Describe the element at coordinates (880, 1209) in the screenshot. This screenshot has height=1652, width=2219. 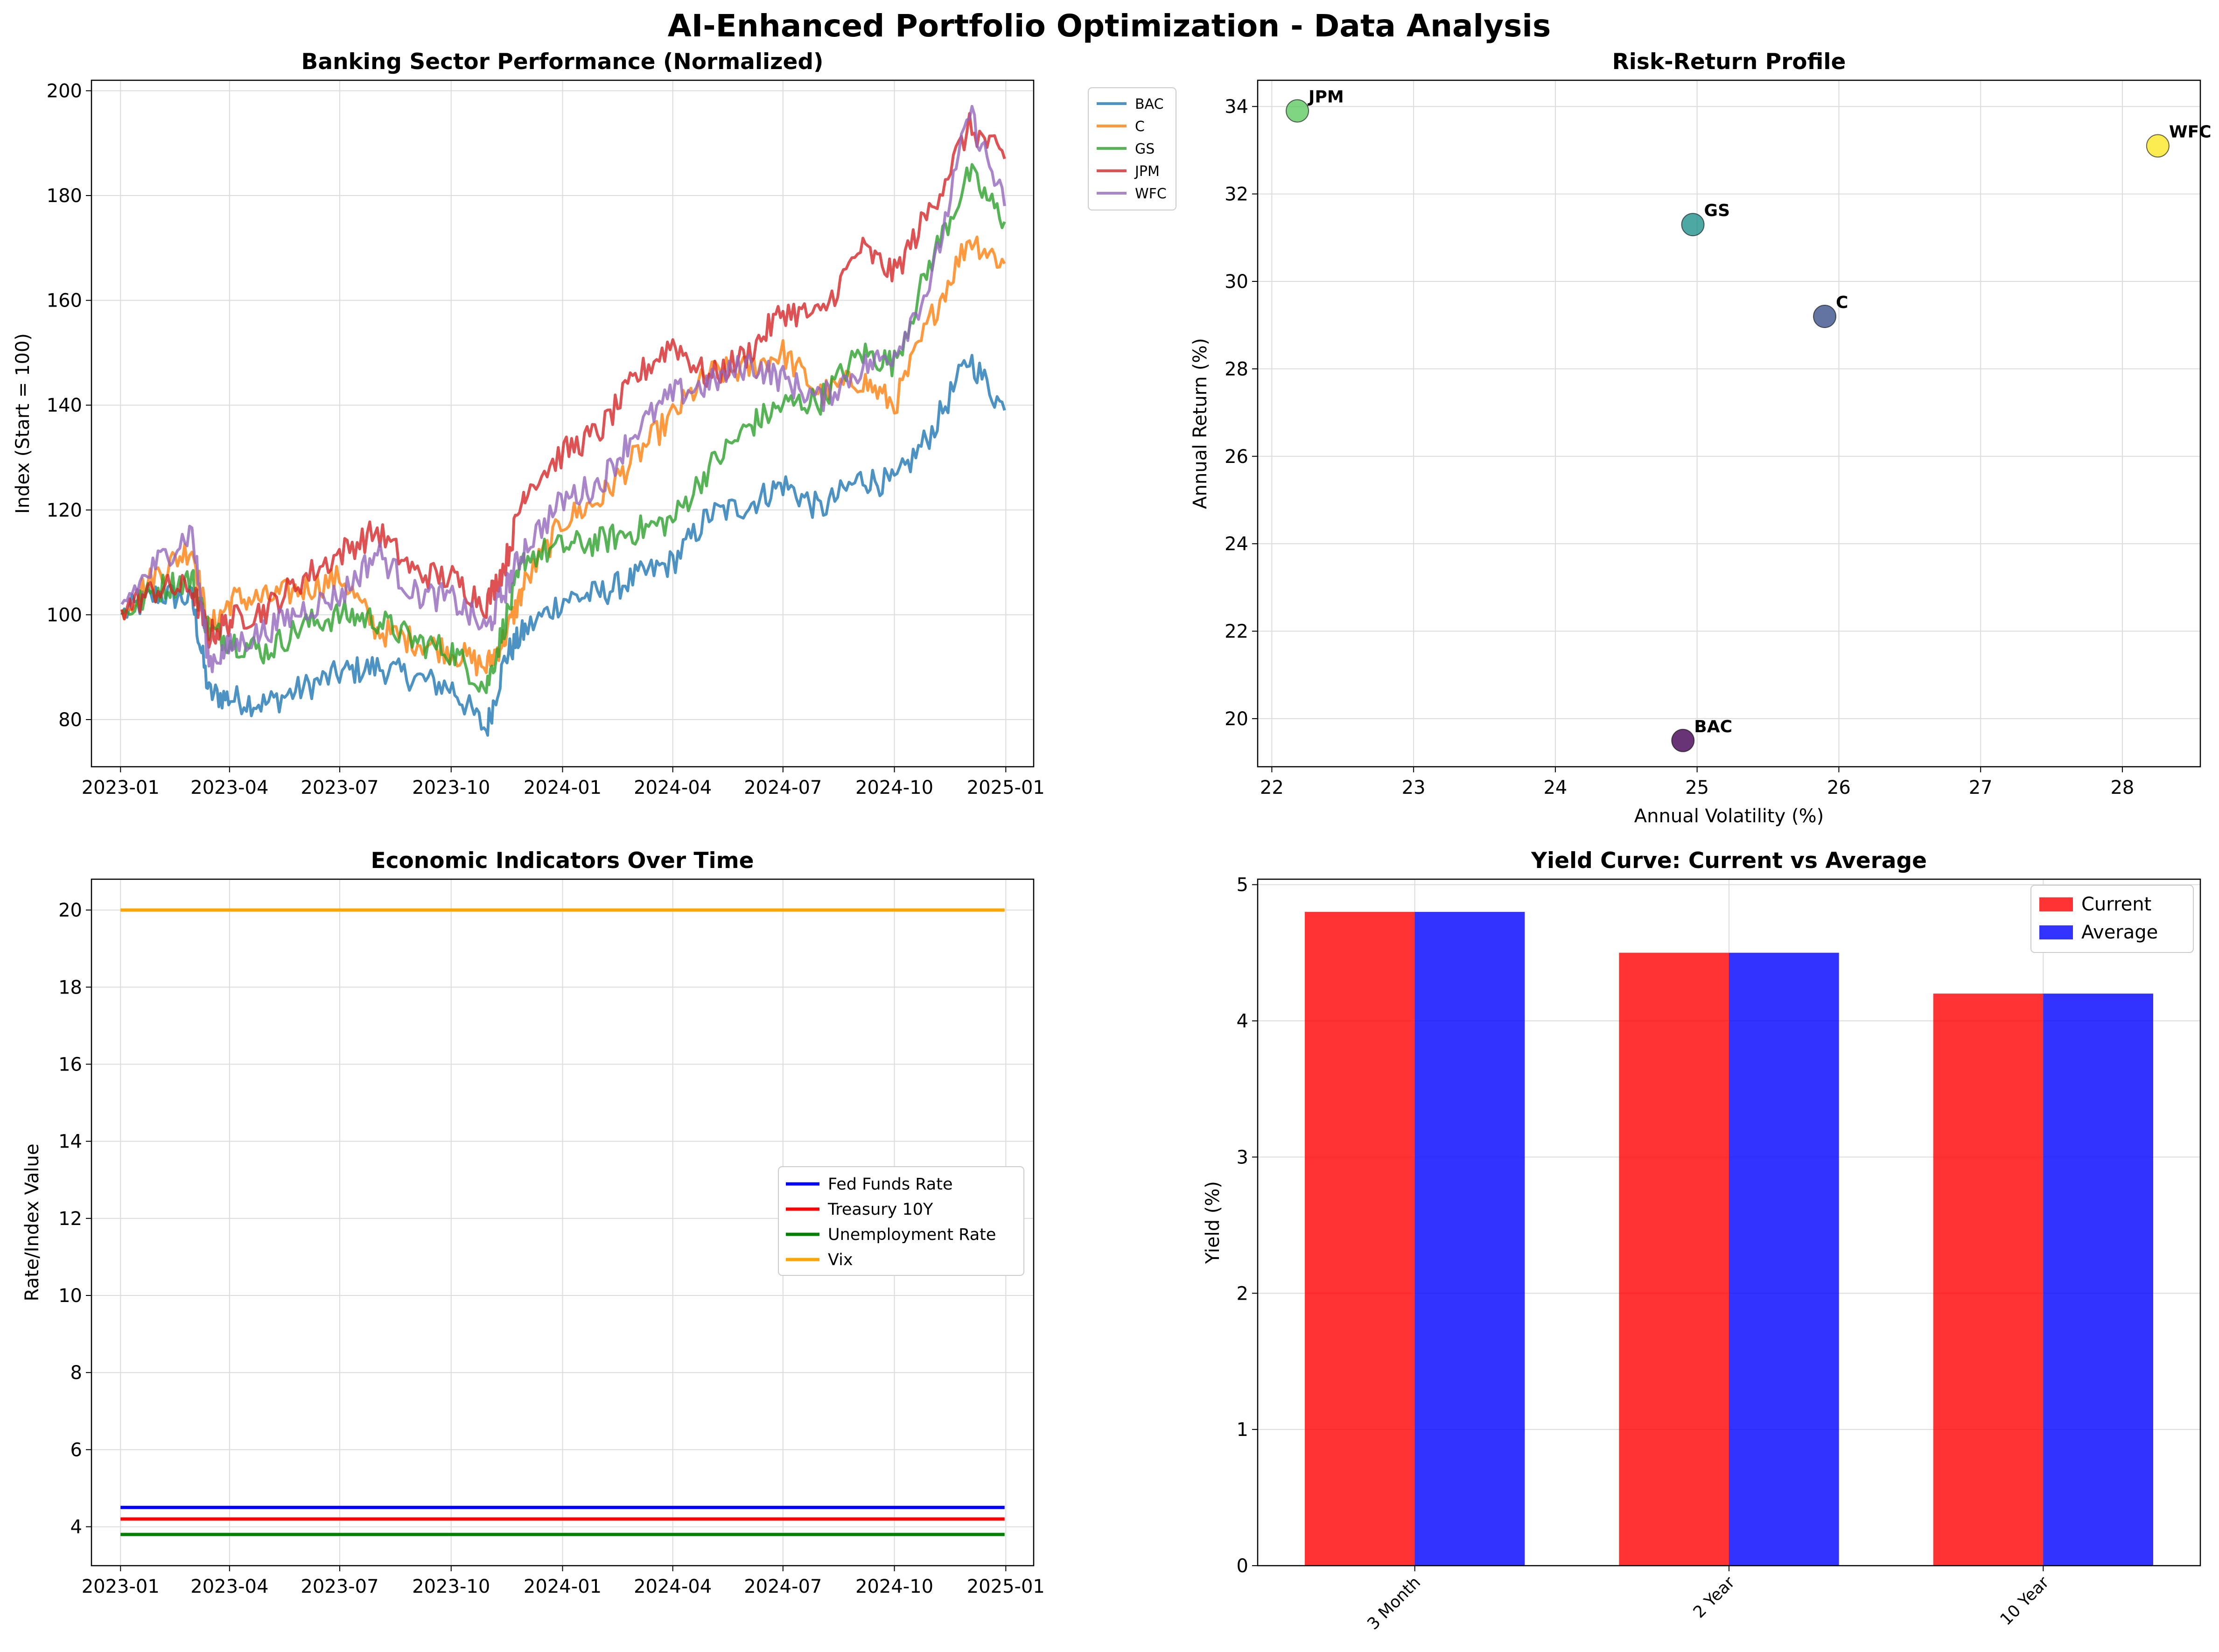
I see `legend-label: Treasury 10Y` at that location.